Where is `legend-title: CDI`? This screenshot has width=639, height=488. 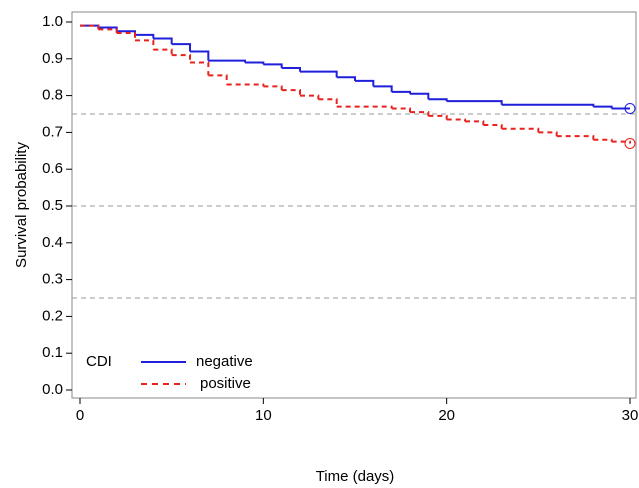 legend-title: CDI is located at coordinates (99, 361).